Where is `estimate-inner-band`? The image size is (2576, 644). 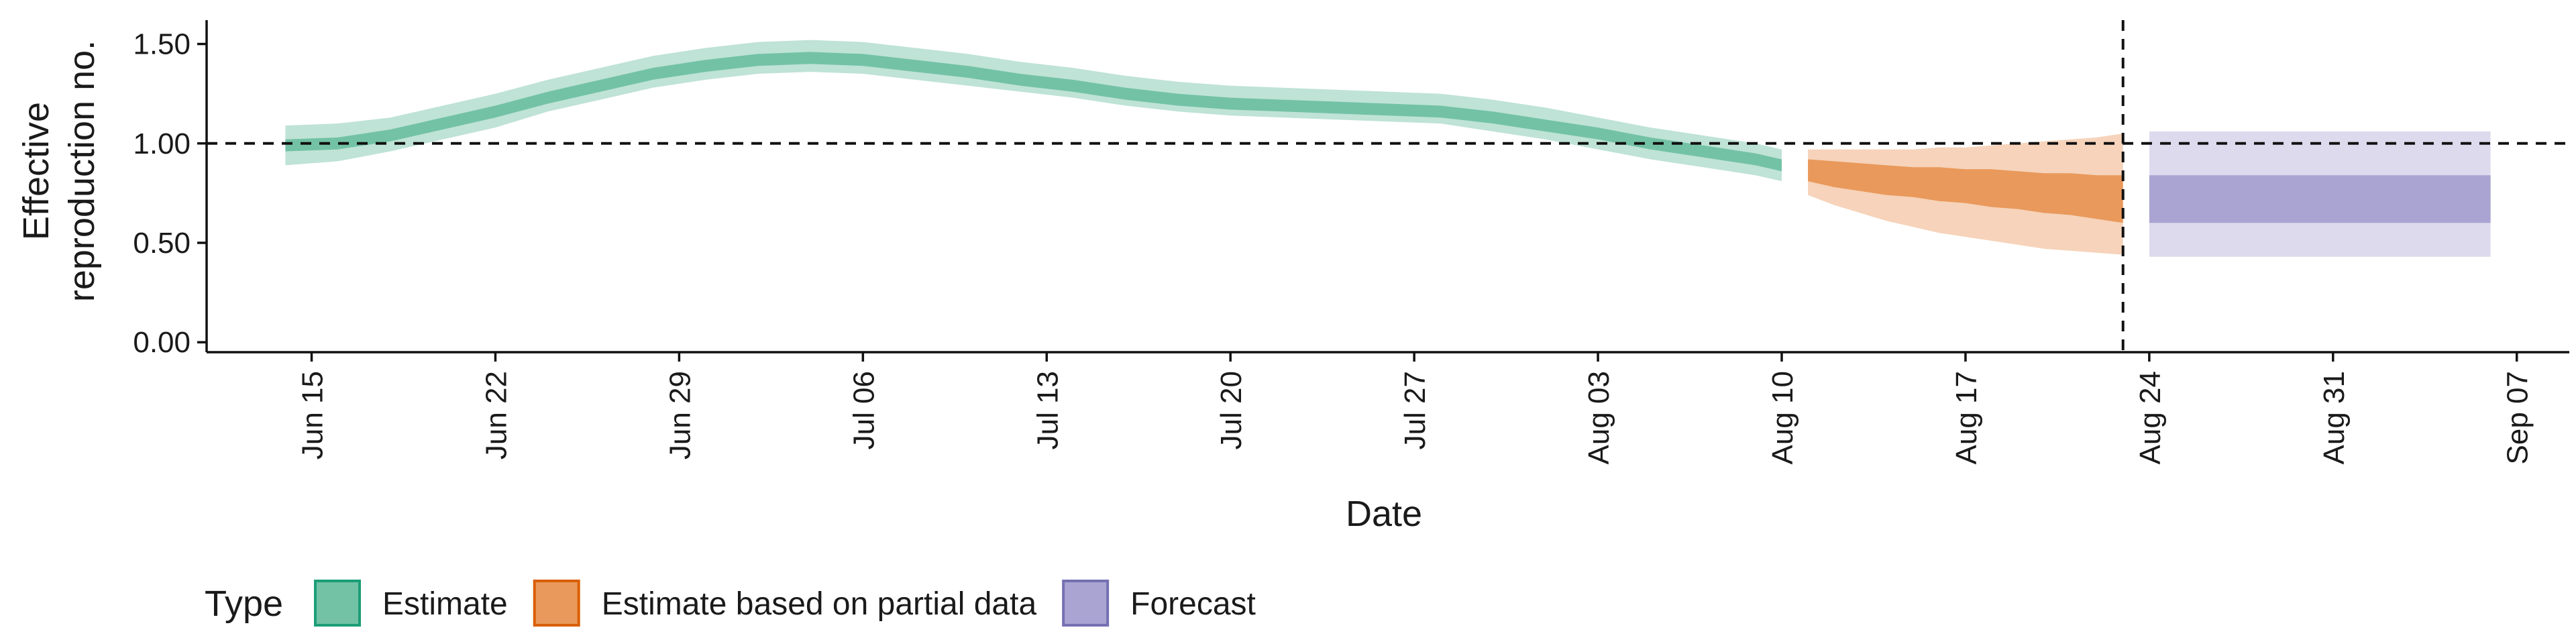 estimate-inner-band is located at coordinates (1033, 112).